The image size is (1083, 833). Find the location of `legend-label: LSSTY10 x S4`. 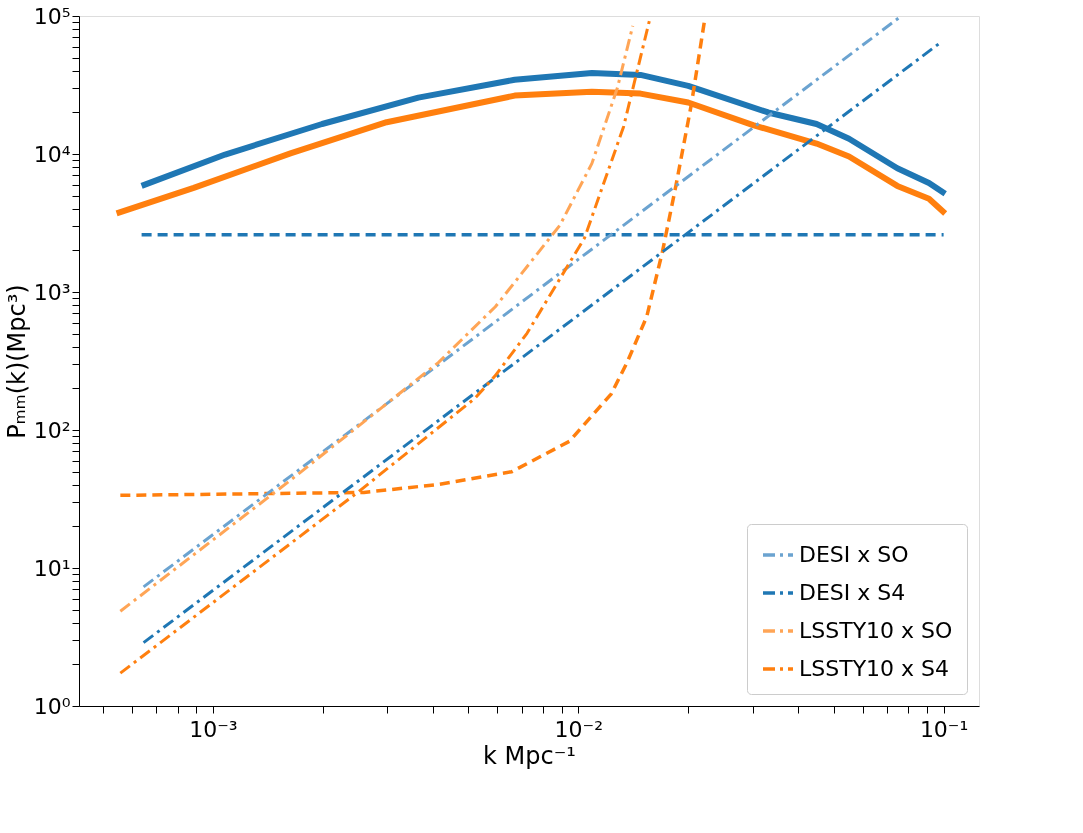

legend-label: LSSTY10 x S4 is located at coordinates (874, 668).